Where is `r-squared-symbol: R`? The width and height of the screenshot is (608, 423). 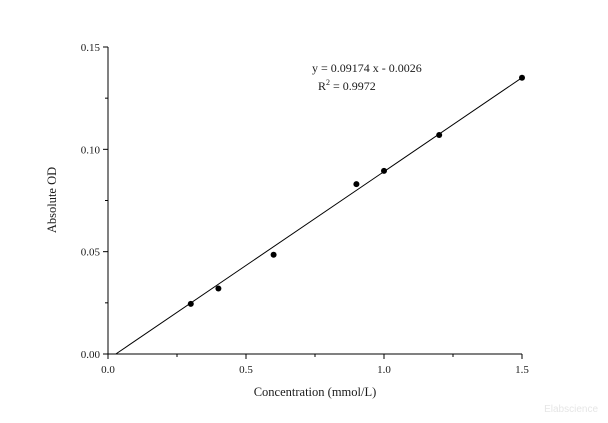 r-squared-symbol: R is located at coordinates (322, 86).